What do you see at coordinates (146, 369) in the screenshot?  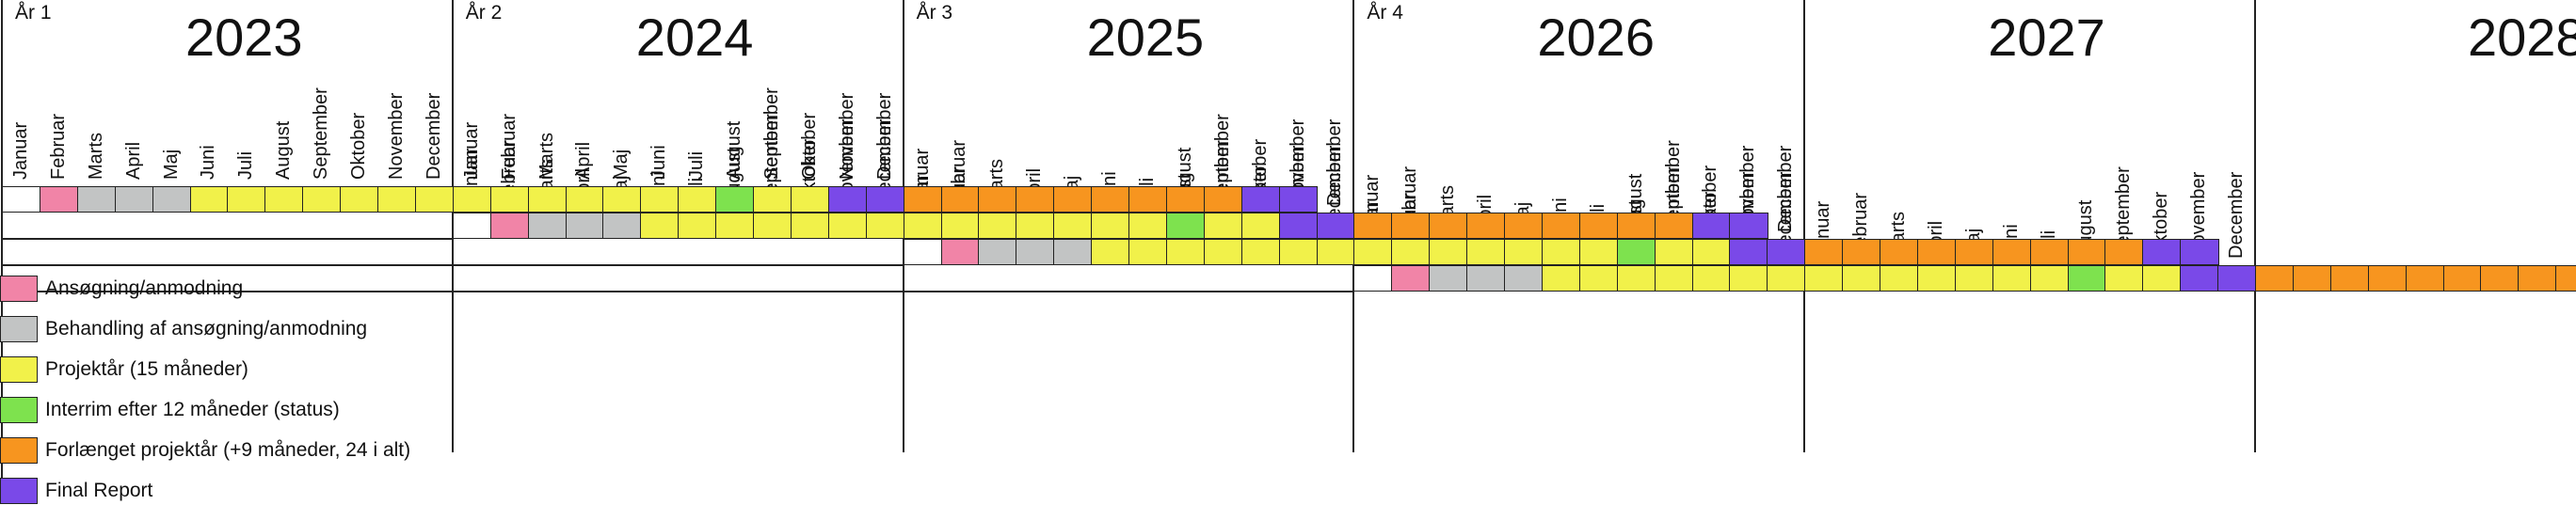 I see `legend-label: Projektår (15 måneder)` at bounding box center [146, 369].